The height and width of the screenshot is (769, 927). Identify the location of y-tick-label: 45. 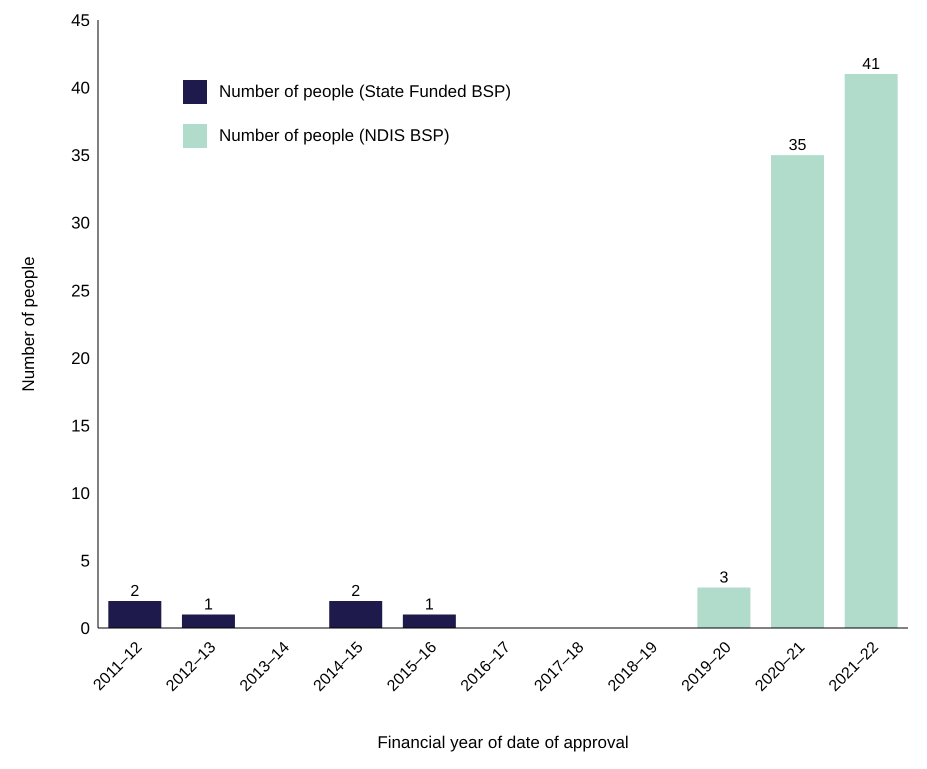
(80, 20).